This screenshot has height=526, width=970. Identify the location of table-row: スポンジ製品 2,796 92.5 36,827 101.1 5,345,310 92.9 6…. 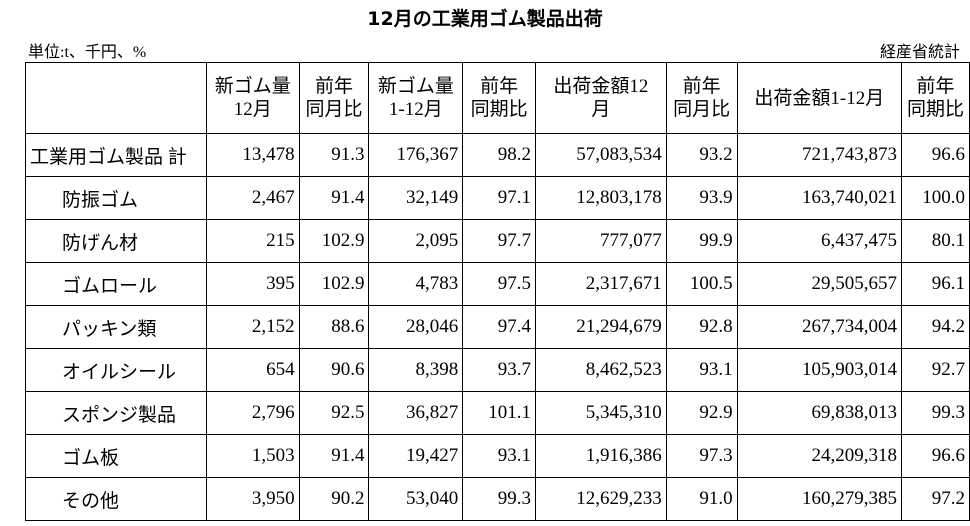
(497, 413).